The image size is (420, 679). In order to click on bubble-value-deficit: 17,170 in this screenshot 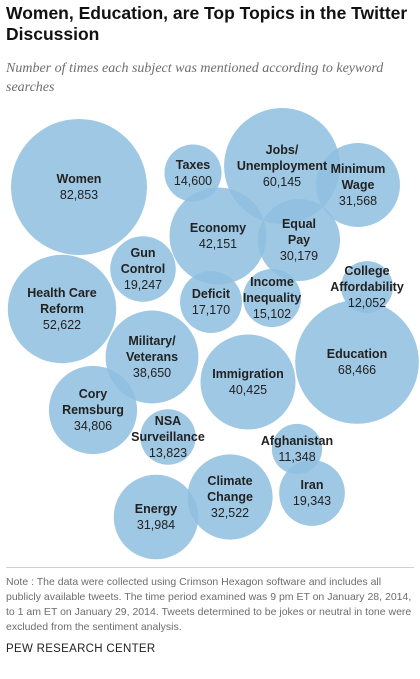, I will do `click(211, 310)`.